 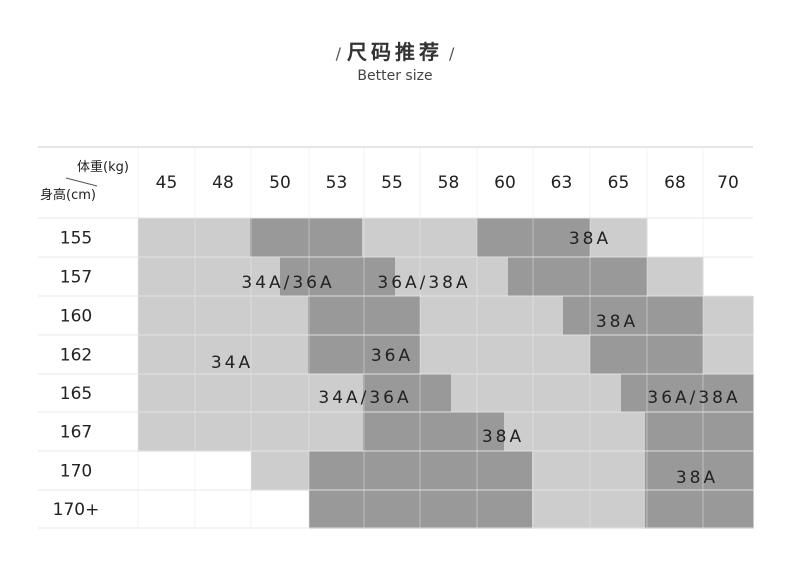 What do you see at coordinates (76, 394) in the screenshot?
I see `height-row-header: 165` at bounding box center [76, 394].